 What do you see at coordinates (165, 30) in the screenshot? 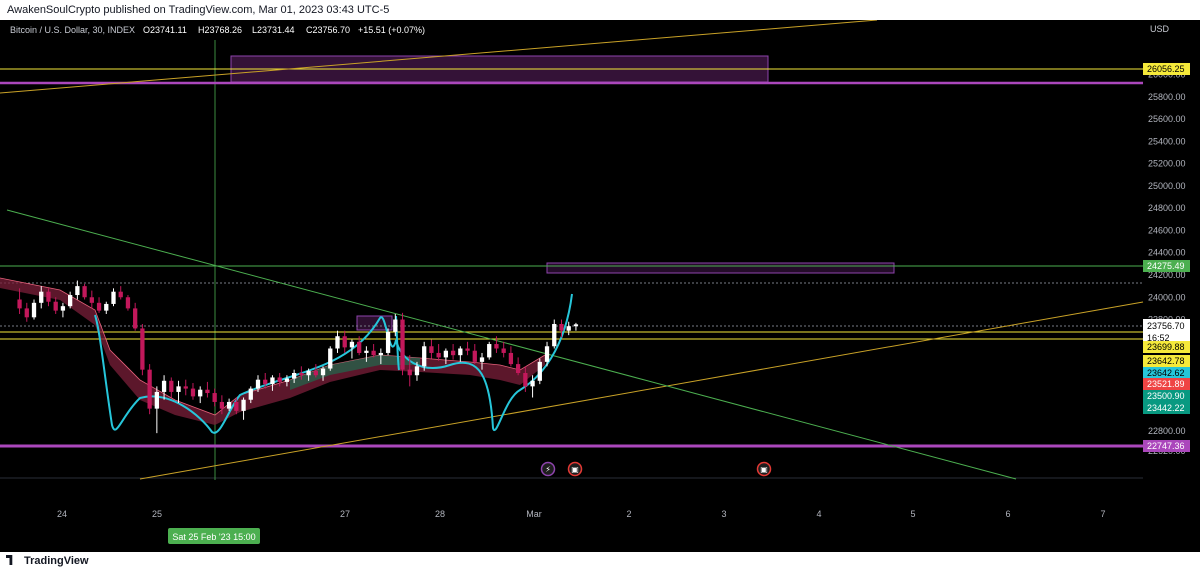
I see `ohlc-open: O23741.11` at bounding box center [165, 30].